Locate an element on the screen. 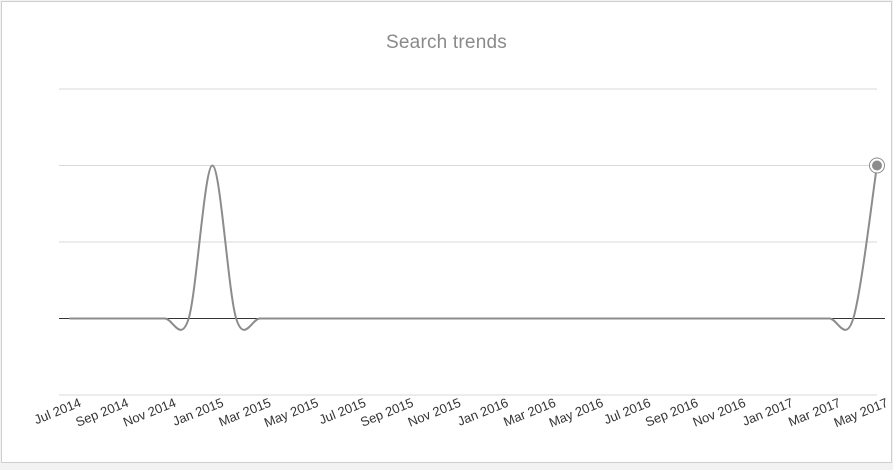  data-point-last is located at coordinates (877, 165).